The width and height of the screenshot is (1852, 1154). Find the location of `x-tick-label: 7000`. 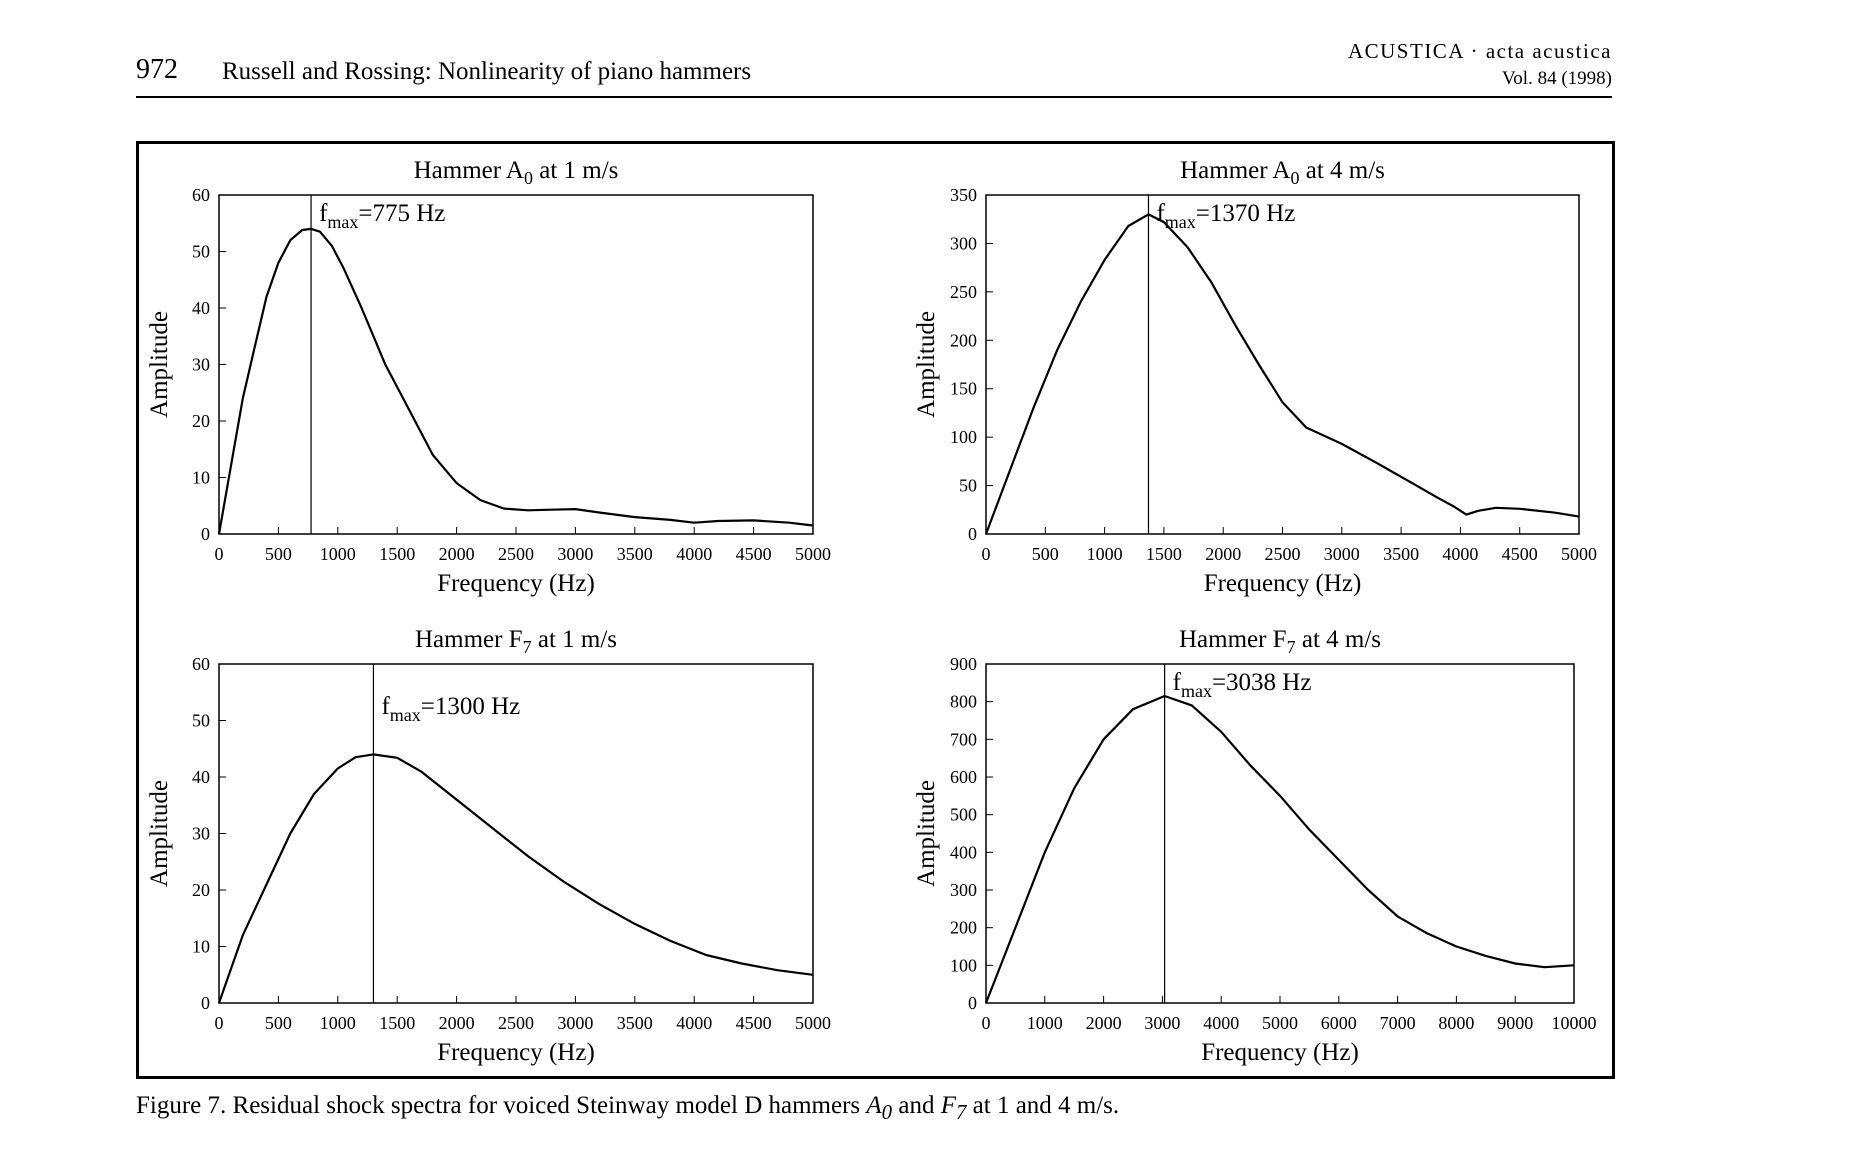

x-tick-label: 7000 is located at coordinates (1398, 1023).